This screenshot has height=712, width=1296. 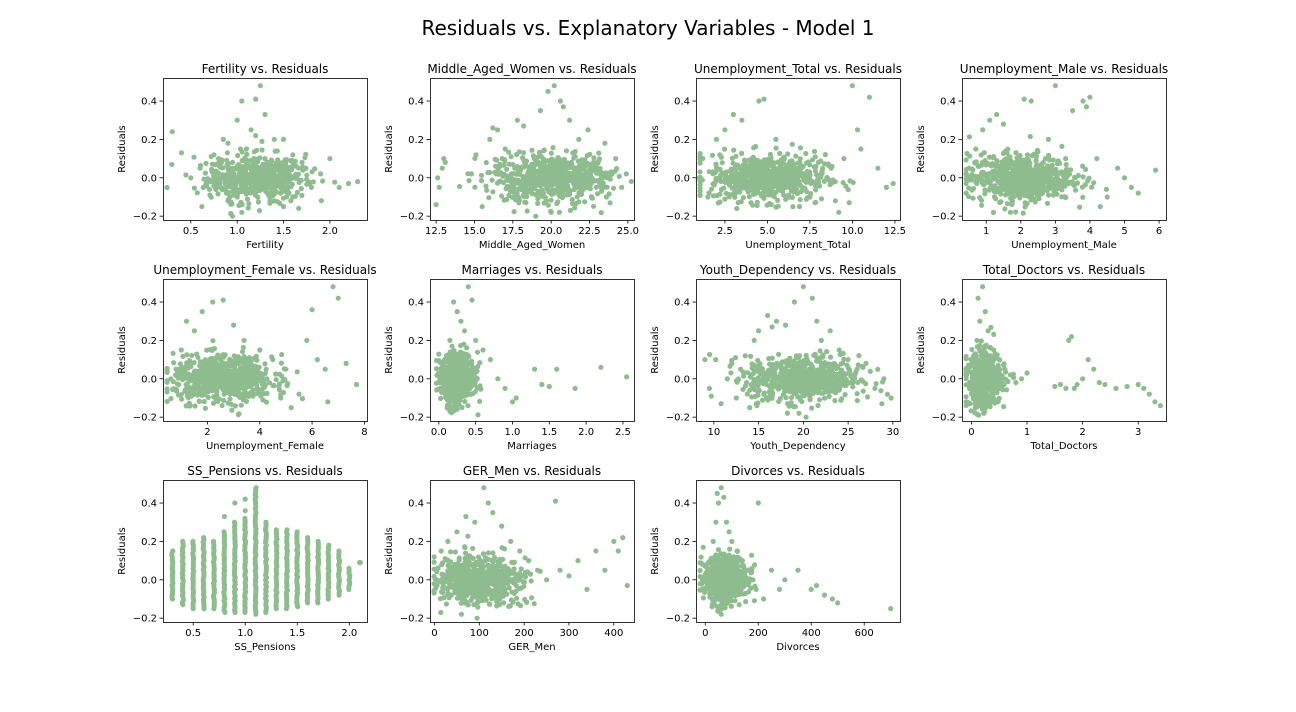 I want to click on axes-frame, so click(x=532, y=350).